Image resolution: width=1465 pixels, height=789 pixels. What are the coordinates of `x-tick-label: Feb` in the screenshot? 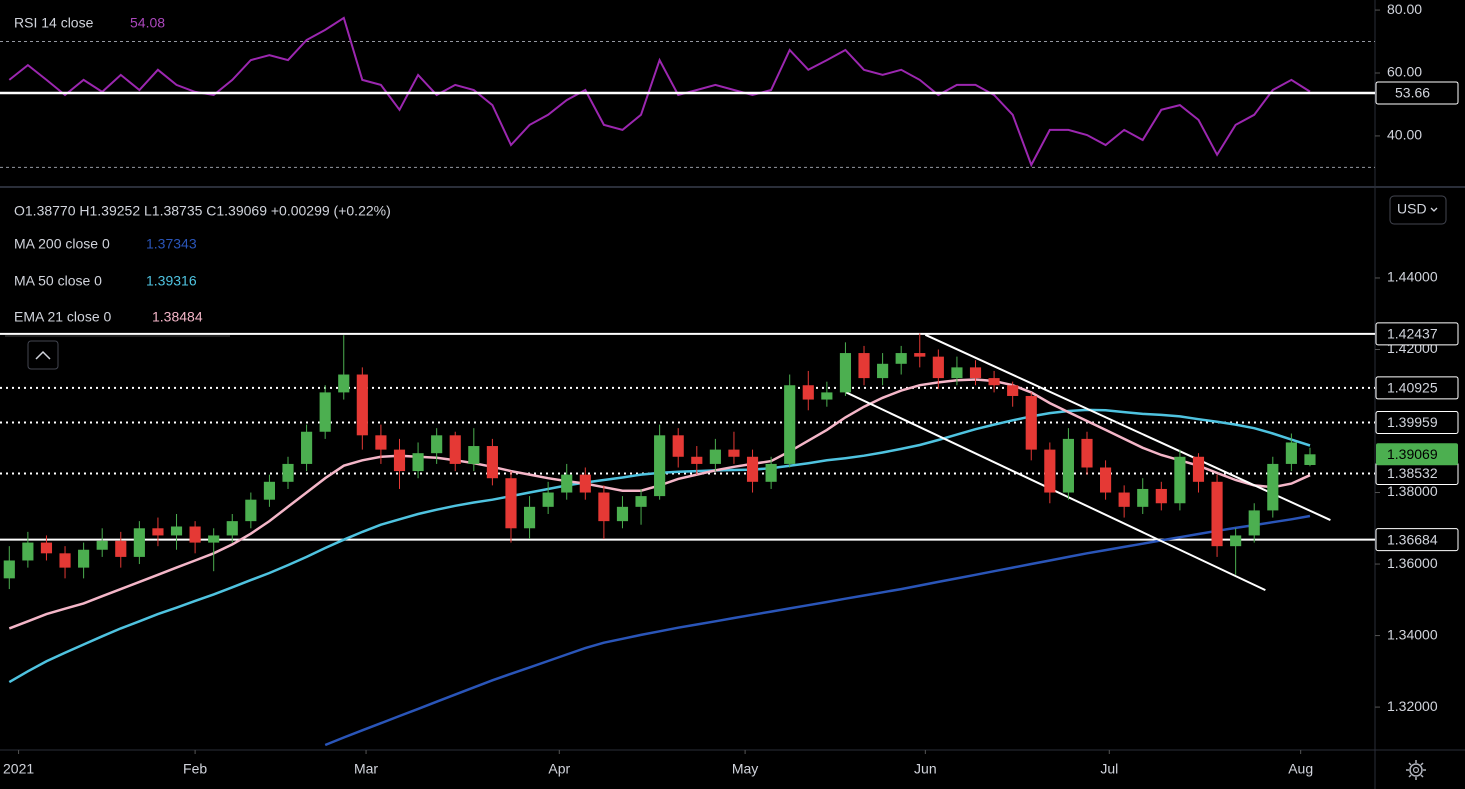 It's located at (195, 769).